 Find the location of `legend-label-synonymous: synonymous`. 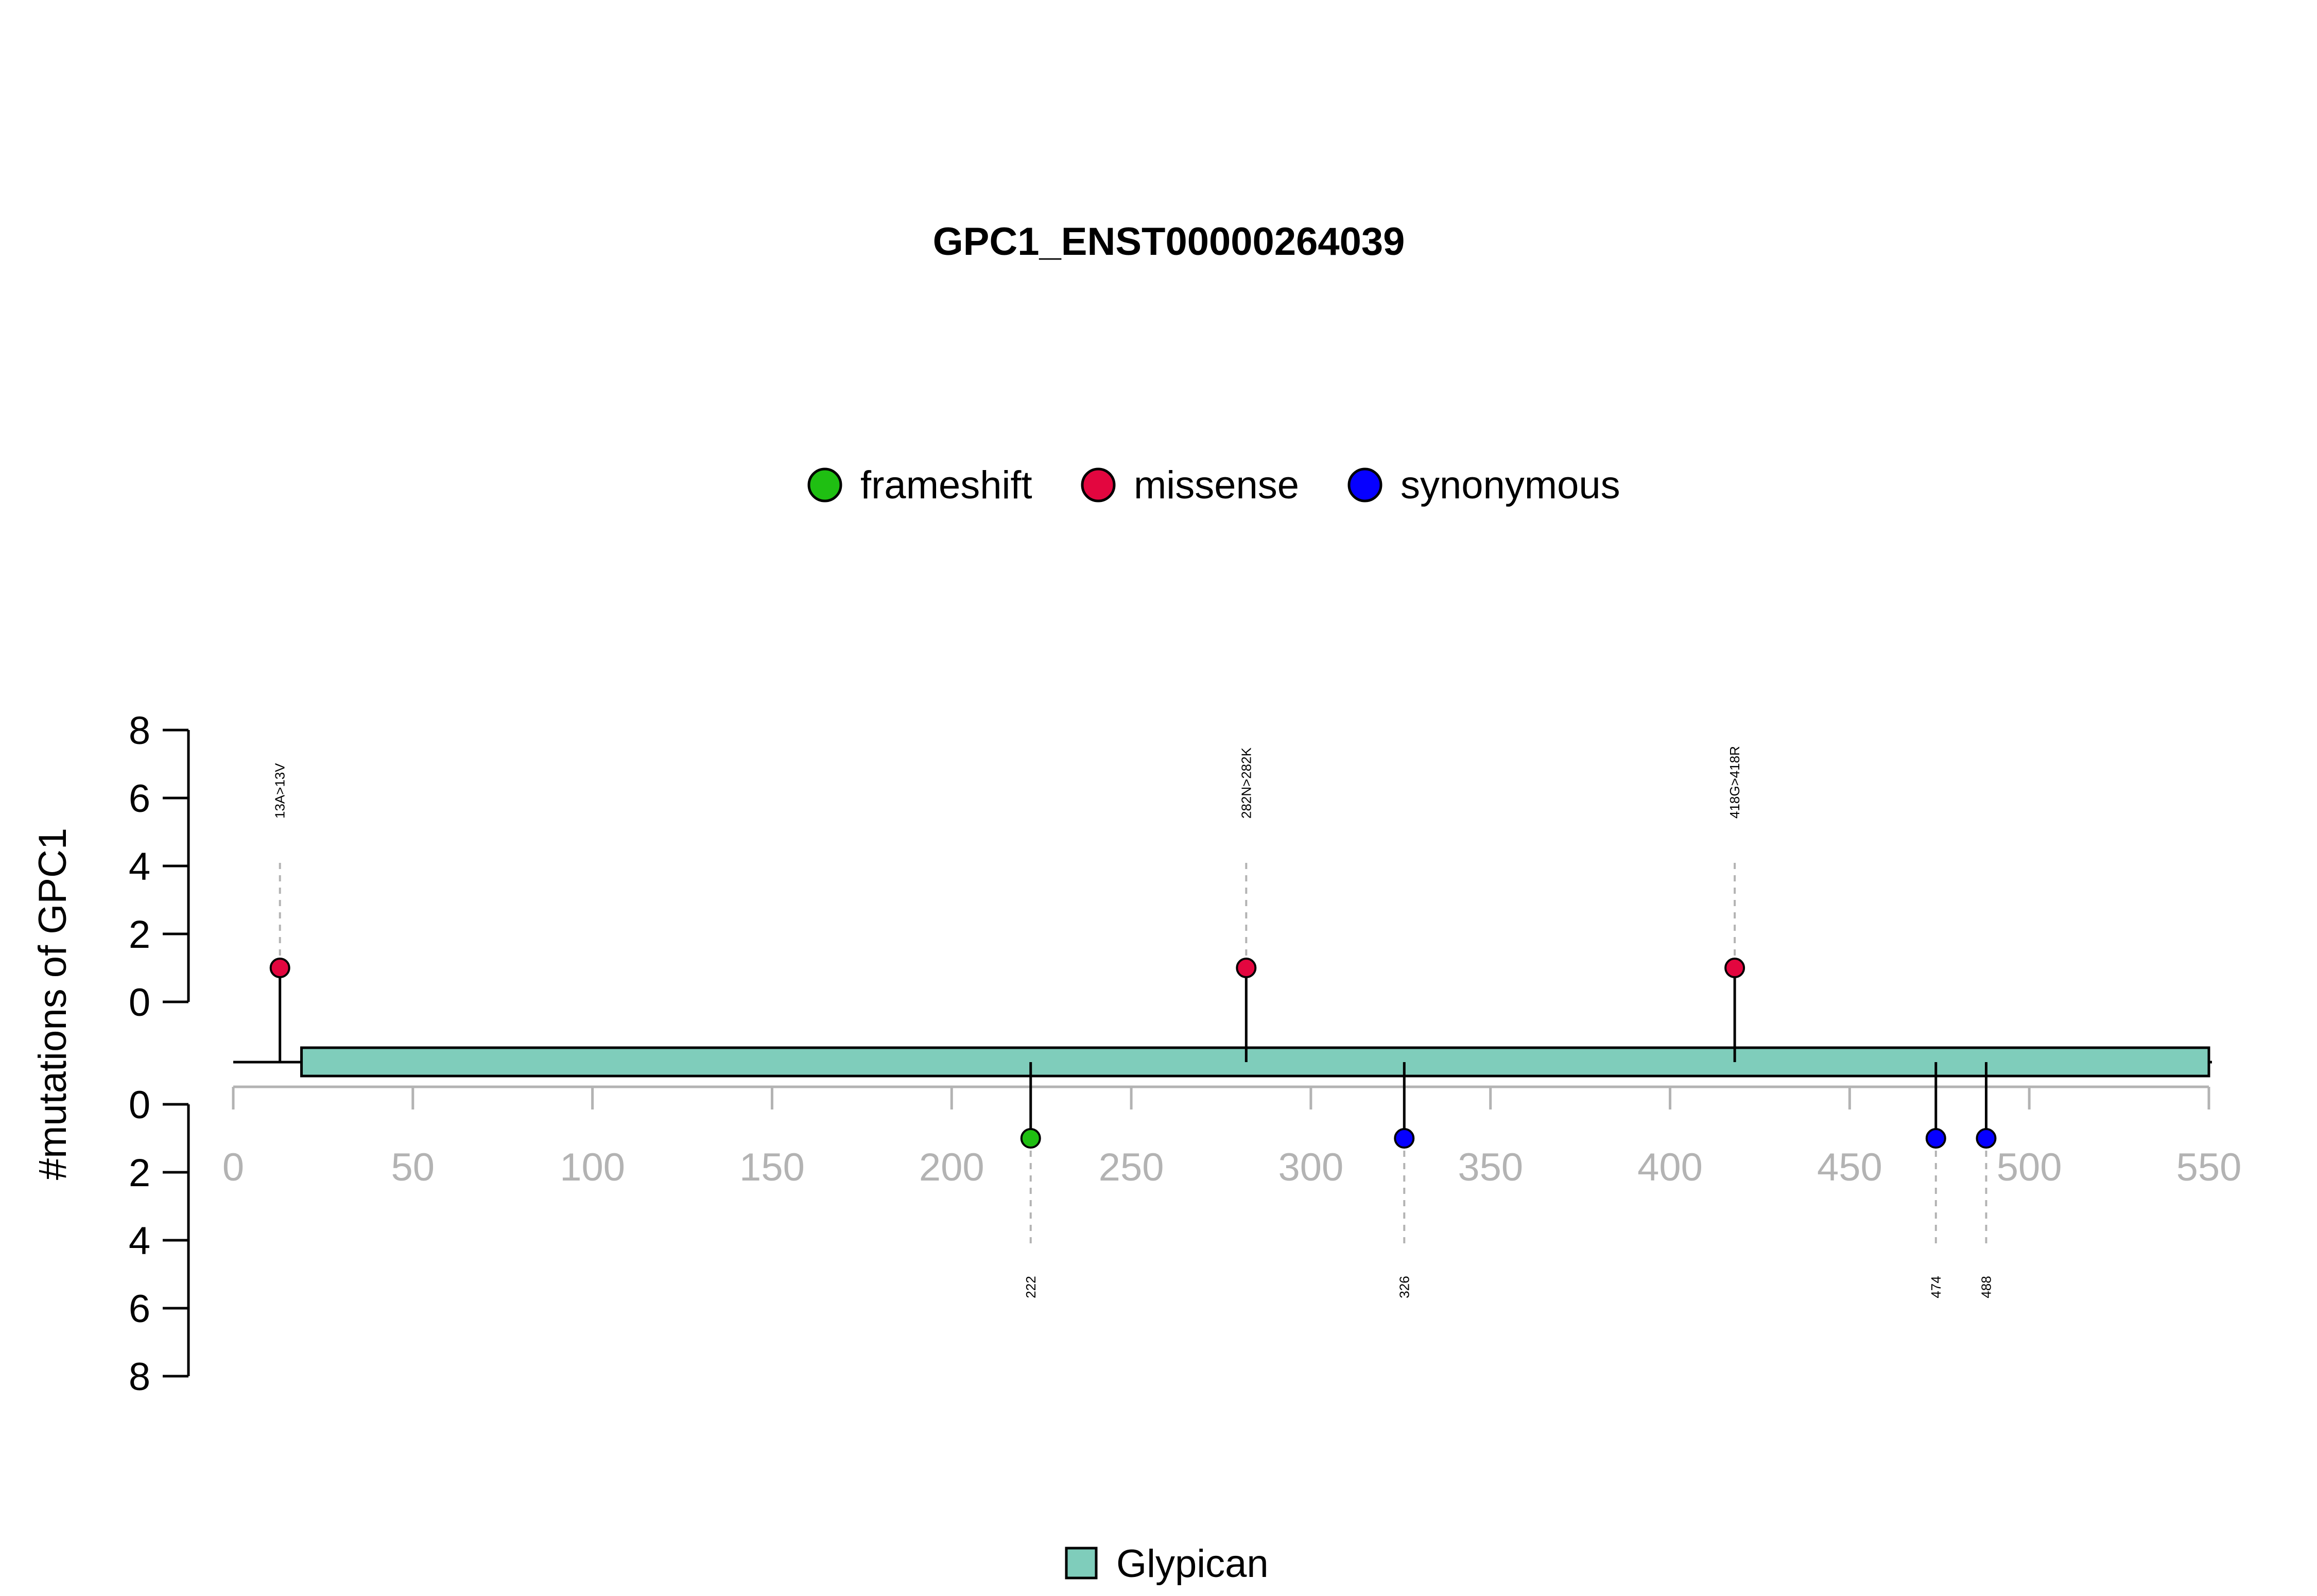

legend-label-synonymous: synonymous is located at coordinates (1510, 485).